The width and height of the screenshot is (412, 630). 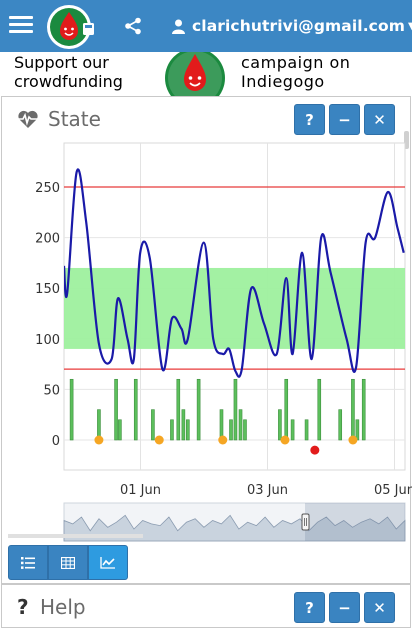 What do you see at coordinates (409, 26) in the screenshot?
I see `caret-down-icon: ▼` at bounding box center [409, 26].